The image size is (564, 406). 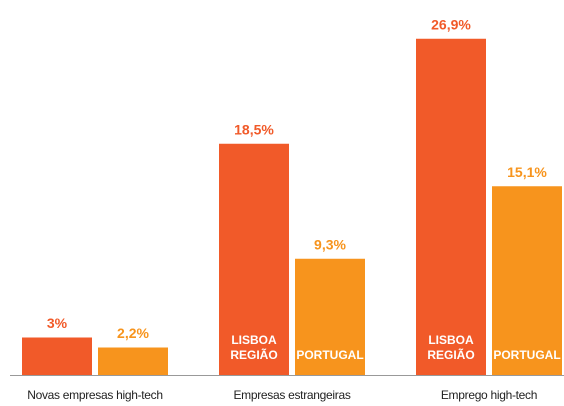 I want to click on data-label: 3%, so click(x=57, y=323).